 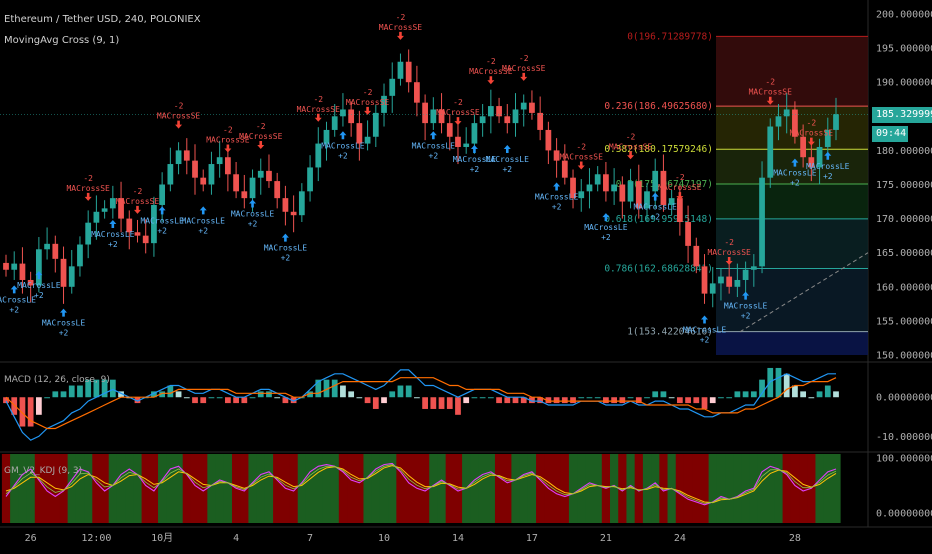 What do you see at coordinates (62, 40) in the screenshot?
I see `strategy-label: MovingAvg Cross (9, 1)` at bounding box center [62, 40].